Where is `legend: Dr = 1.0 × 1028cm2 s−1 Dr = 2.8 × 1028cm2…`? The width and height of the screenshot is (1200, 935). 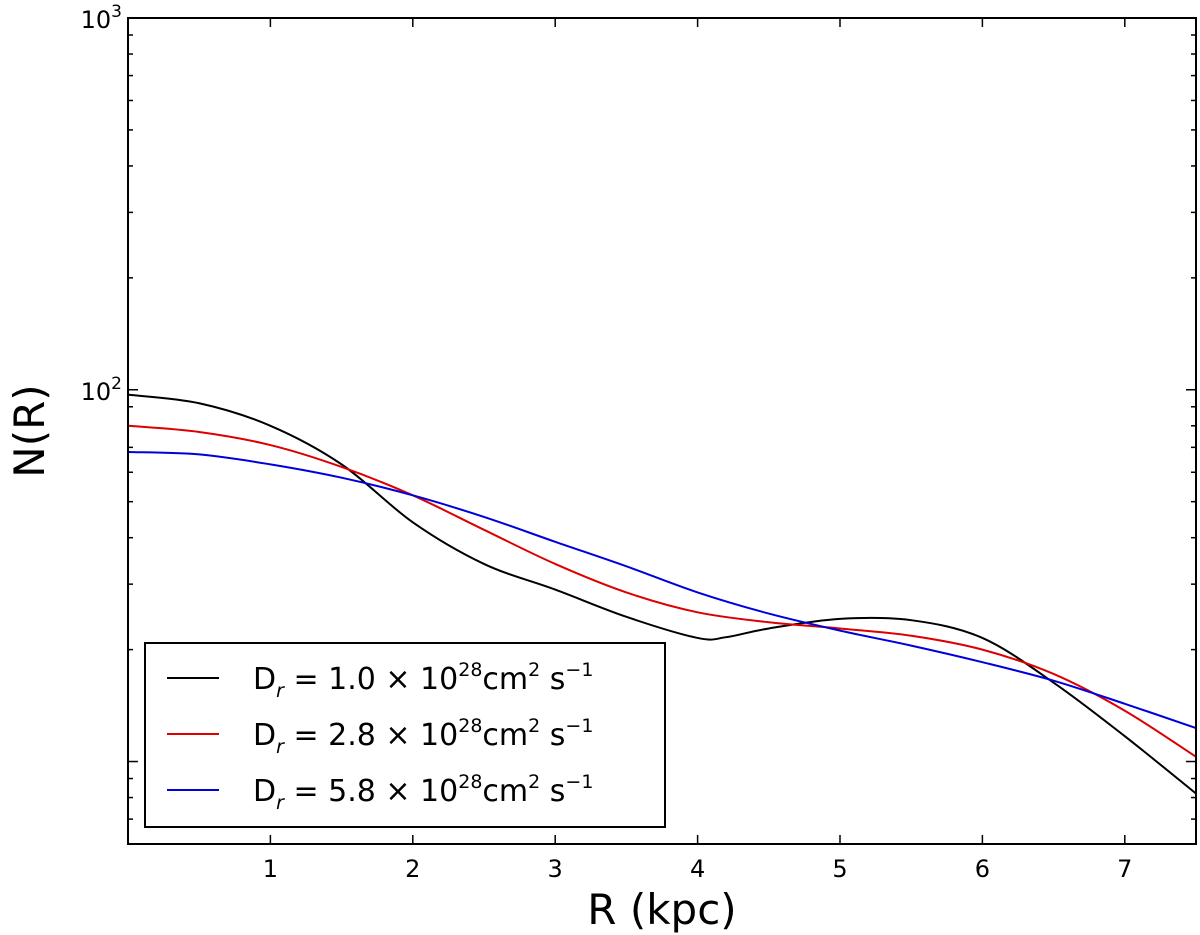
legend: Dr = 1.0 × 1028cm2 s−1 Dr = 2.8 × 1028cm2… is located at coordinates (405, 735).